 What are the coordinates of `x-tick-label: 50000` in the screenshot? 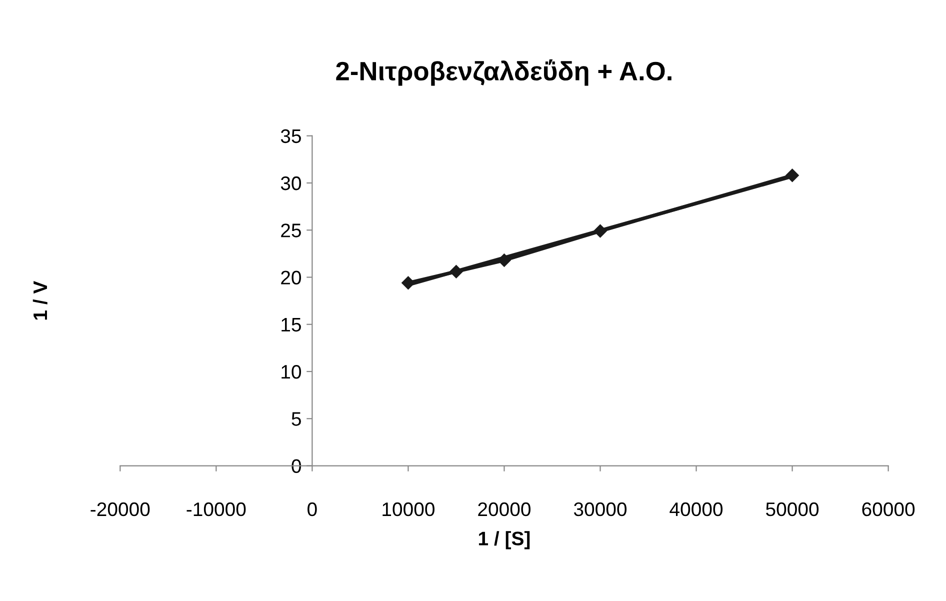 It's located at (792, 509).